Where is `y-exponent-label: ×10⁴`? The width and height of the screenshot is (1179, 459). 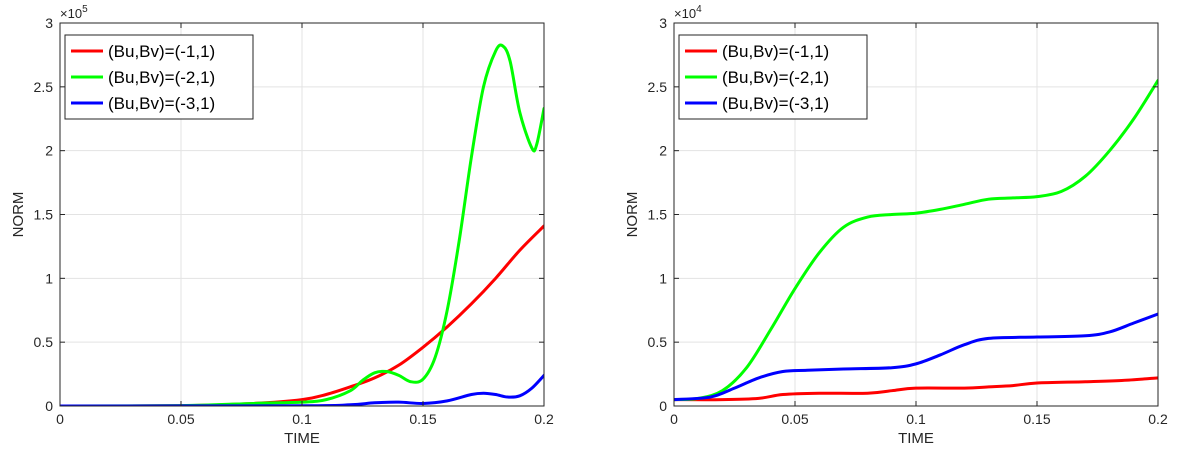
y-exponent-label: ×10⁴ is located at coordinates (688, 12).